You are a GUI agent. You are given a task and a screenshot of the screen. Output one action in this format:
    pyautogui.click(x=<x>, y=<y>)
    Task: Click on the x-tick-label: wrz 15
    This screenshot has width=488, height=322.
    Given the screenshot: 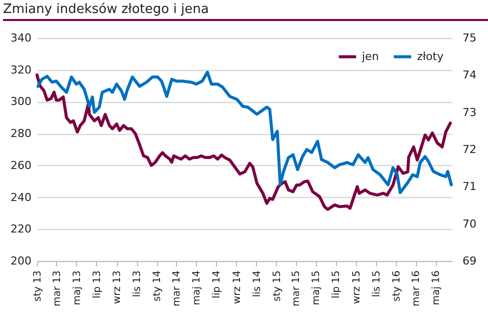 What is the action you would take?
    pyautogui.click(x=356, y=287)
    